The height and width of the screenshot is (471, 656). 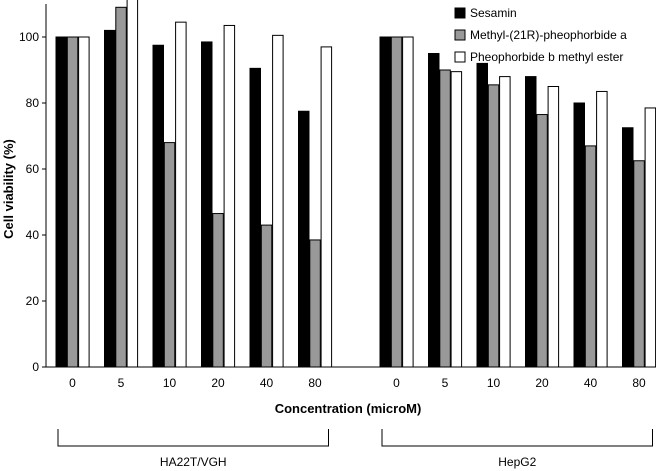 I want to click on x-axis-title: Concentration (microM), so click(x=348, y=408).